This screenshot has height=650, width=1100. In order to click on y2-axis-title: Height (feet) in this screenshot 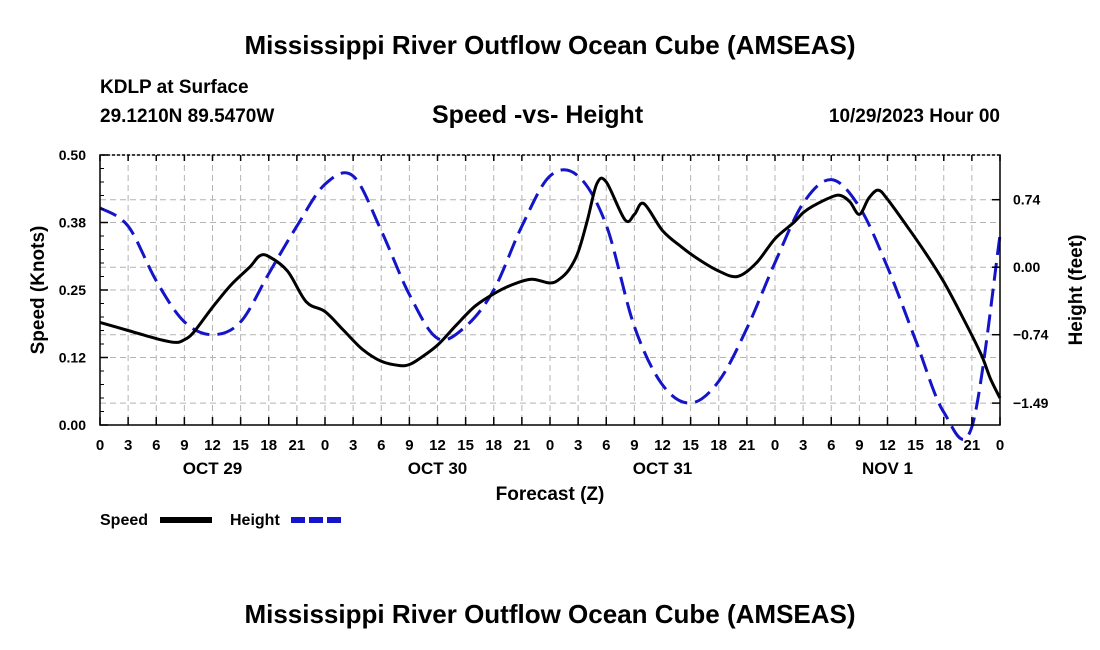, I will do `click(1076, 290)`.